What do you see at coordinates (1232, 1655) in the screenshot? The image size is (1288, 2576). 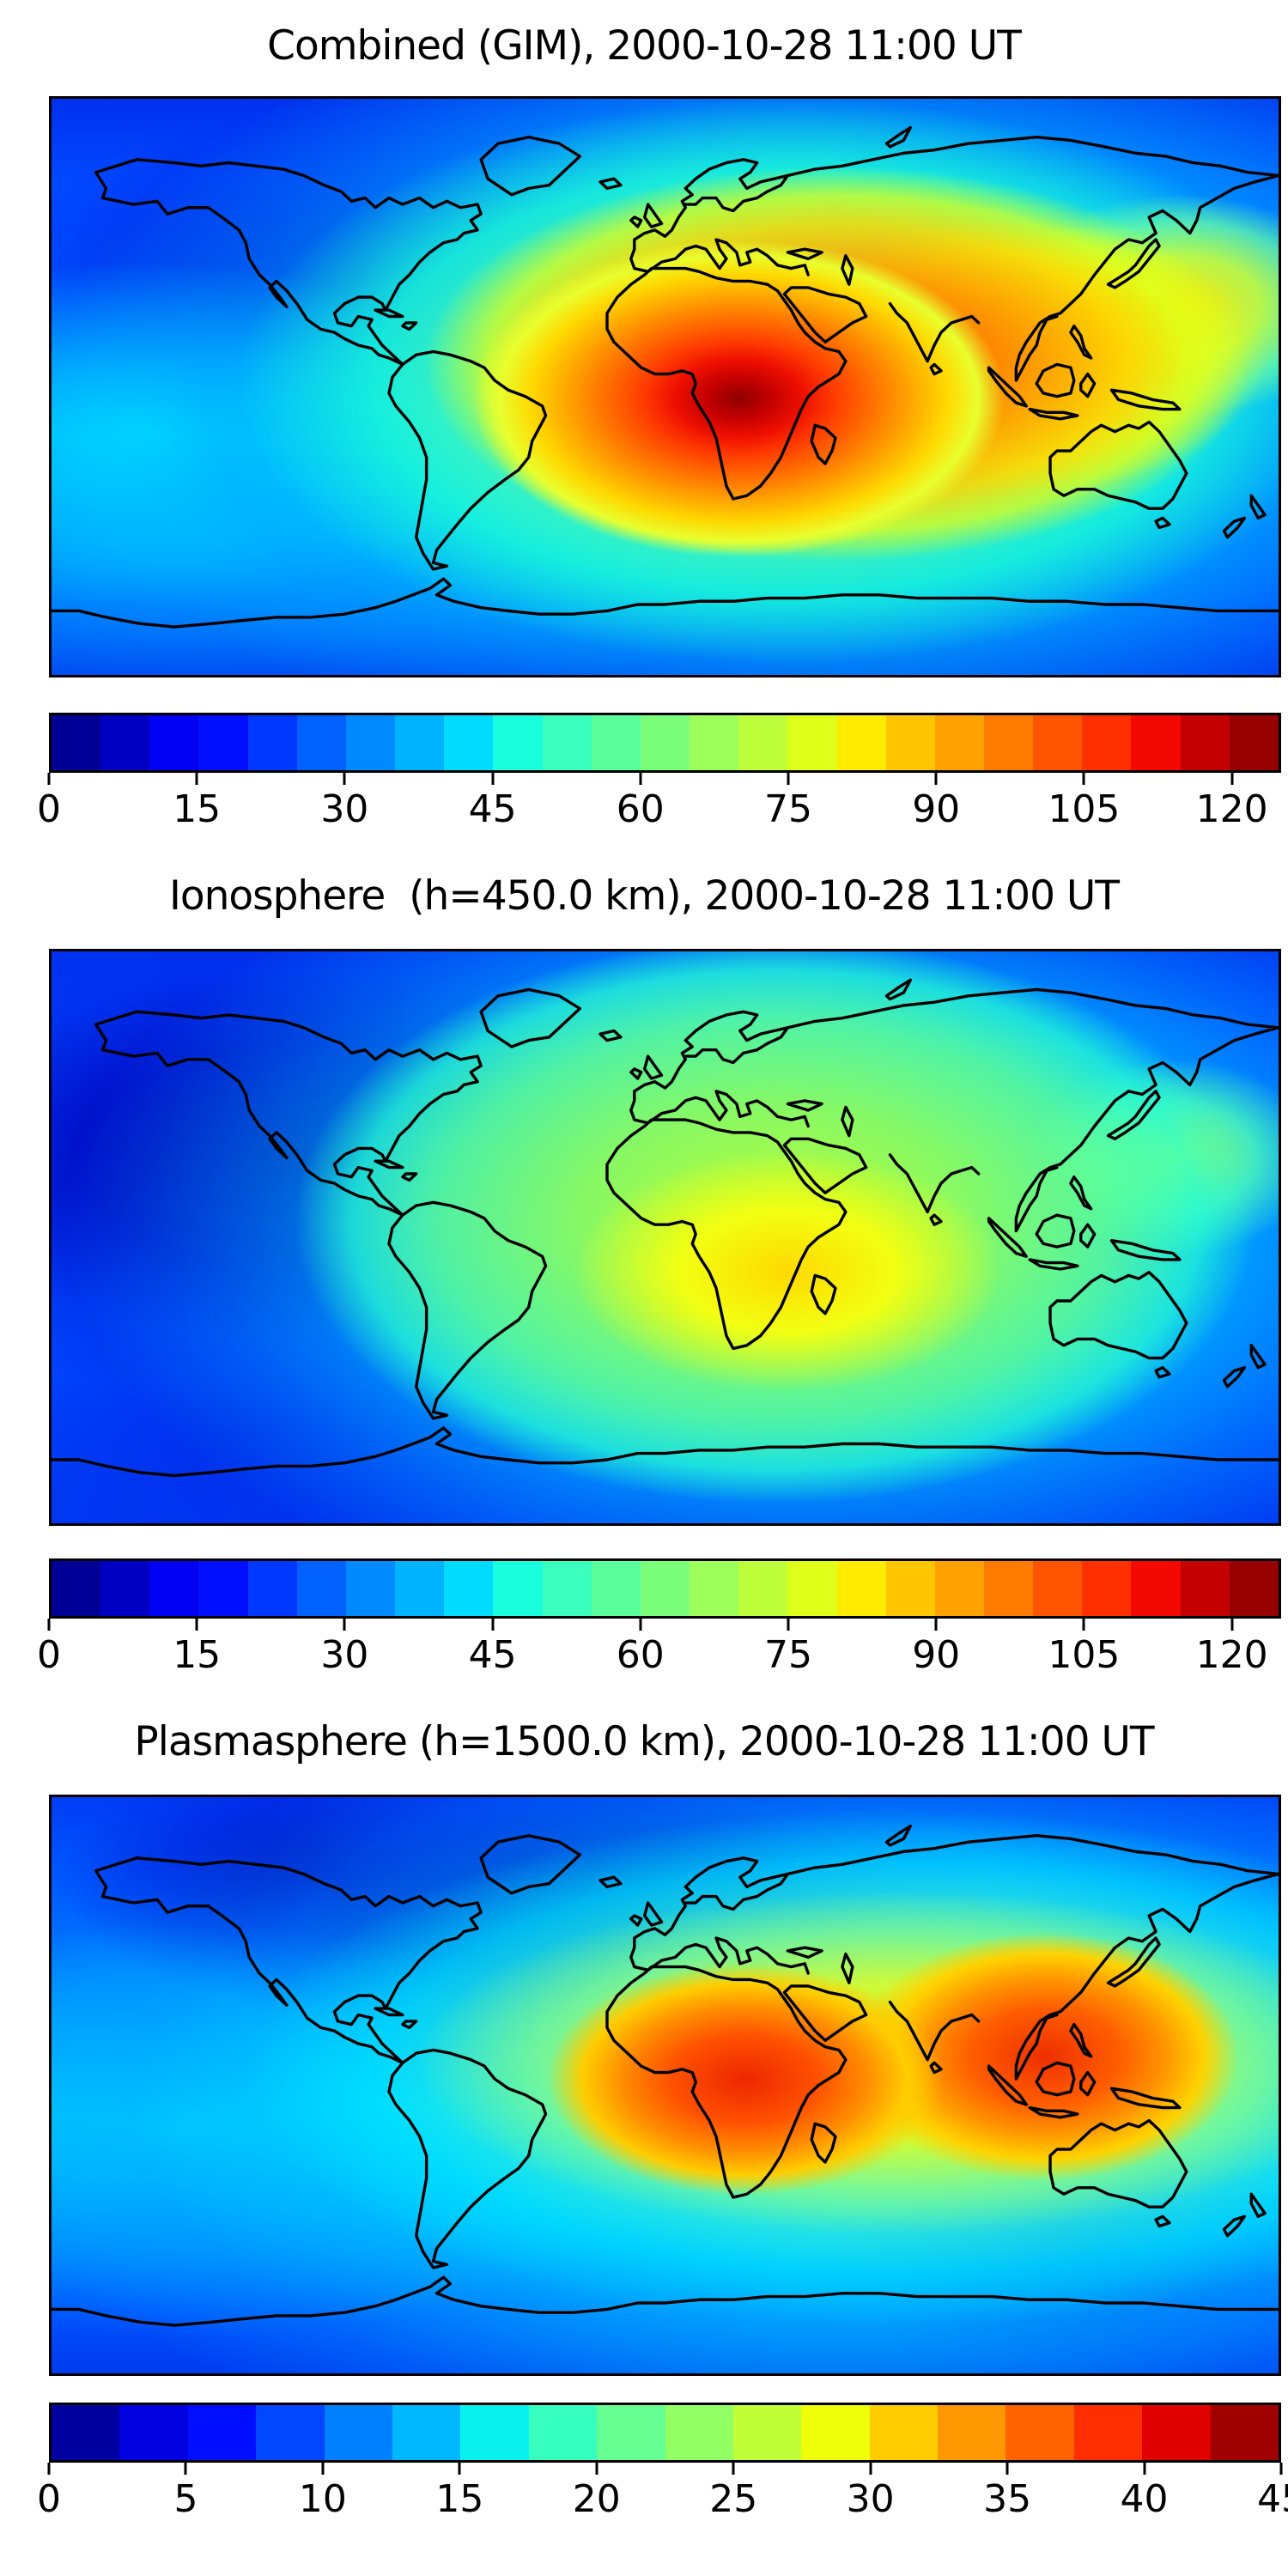 I see `colorbar-tick-label: 120` at bounding box center [1232, 1655].